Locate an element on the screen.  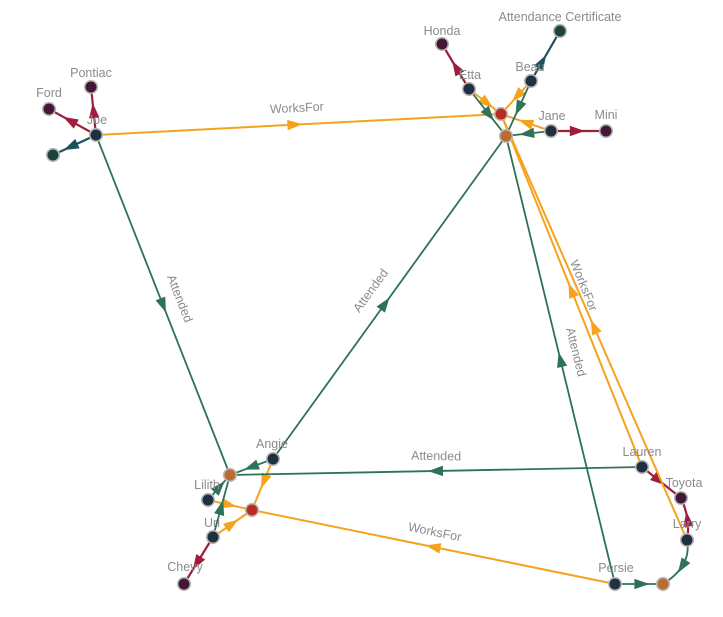
node-event1 is located at coordinates (506, 136).